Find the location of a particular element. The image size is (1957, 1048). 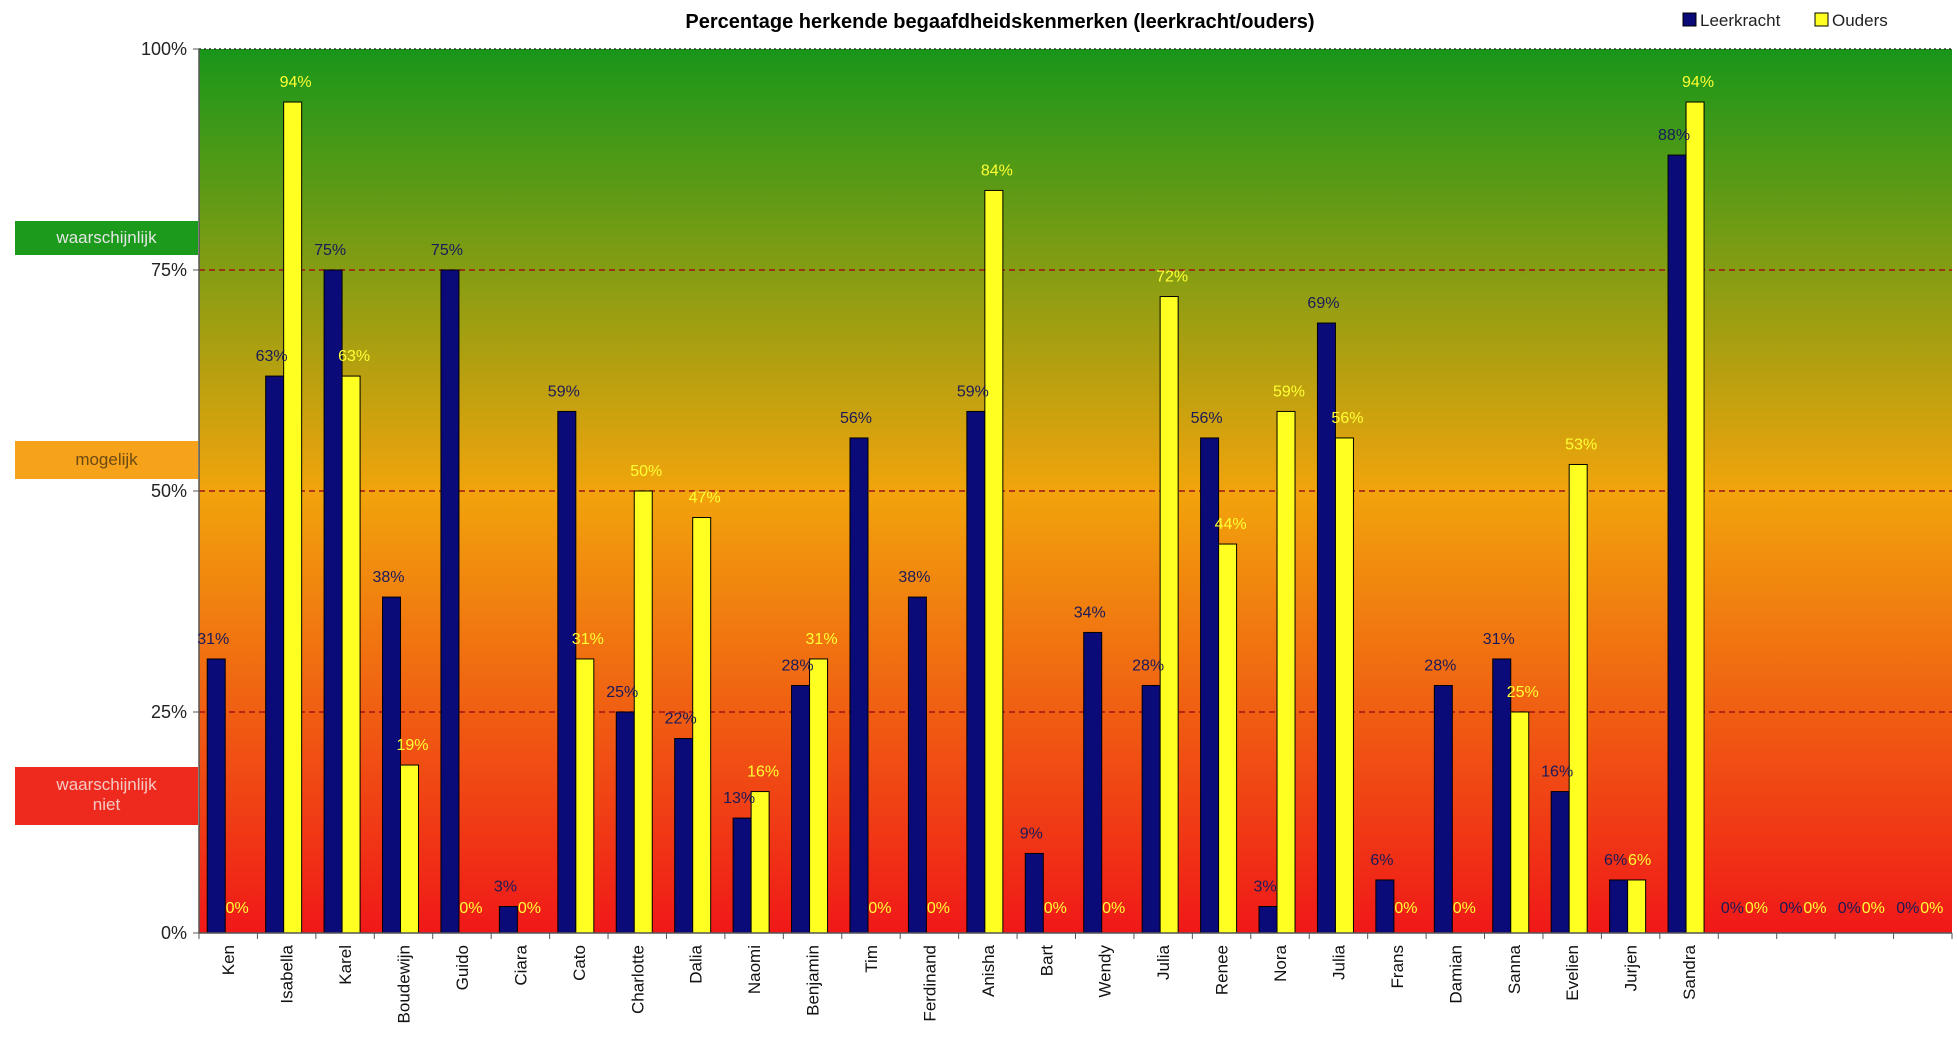

band-label-waarschijnlijk-niet: waarschijnlijk niet is located at coordinates (106, 796).